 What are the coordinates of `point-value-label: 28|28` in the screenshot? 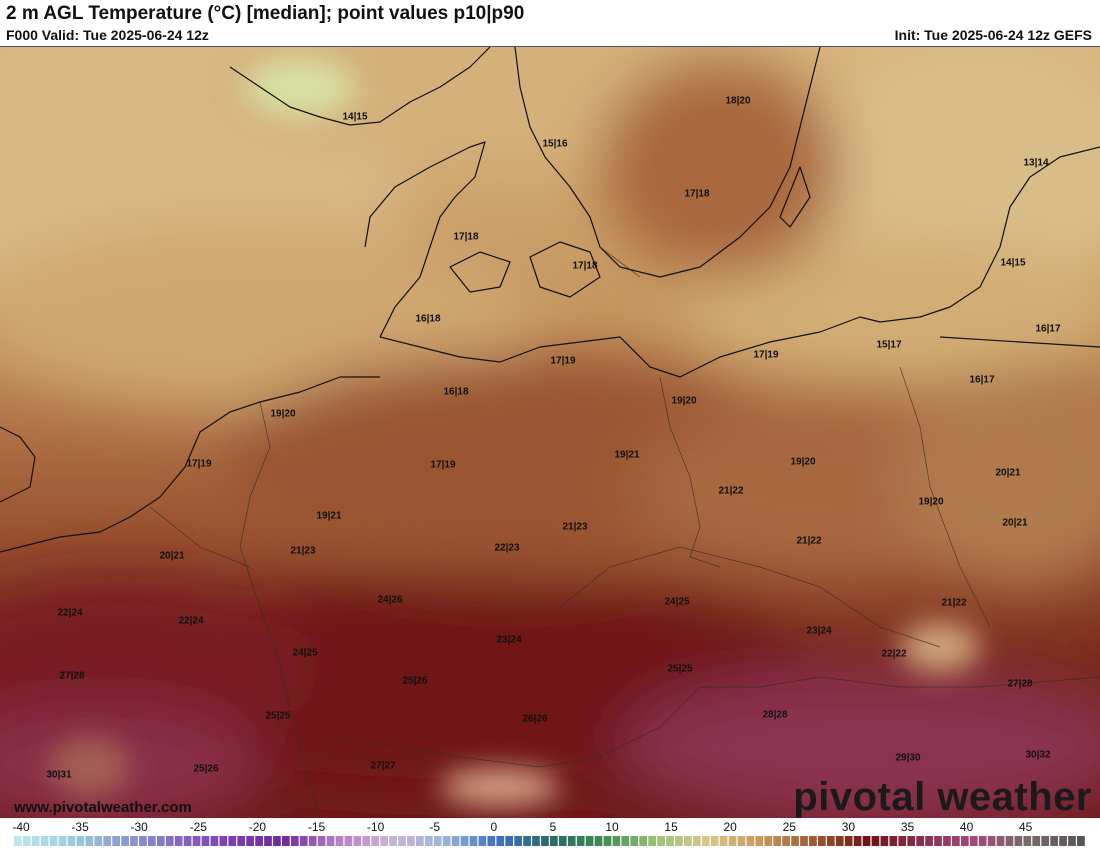 It's located at (775, 715).